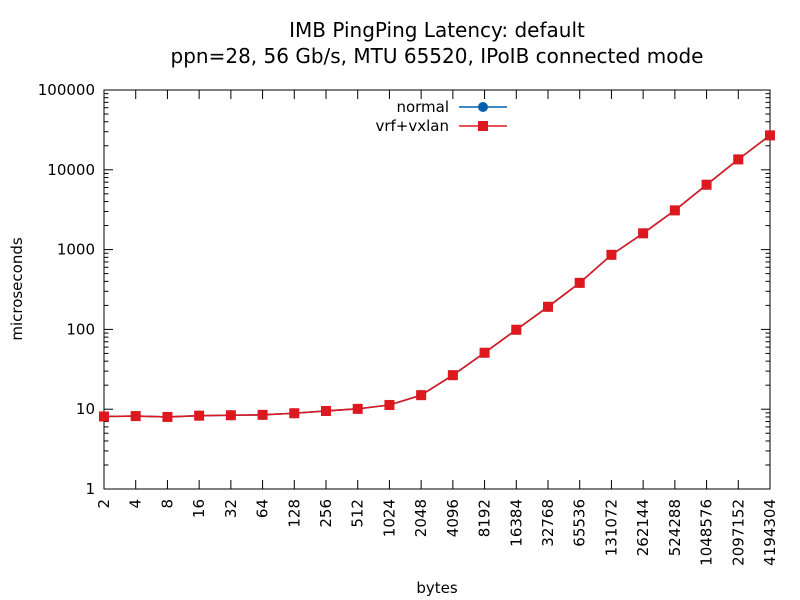 This screenshot has width=800, height=600. Describe the element at coordinates (422, 107) in the screenshot. I see `legend-label: normal` at that location.